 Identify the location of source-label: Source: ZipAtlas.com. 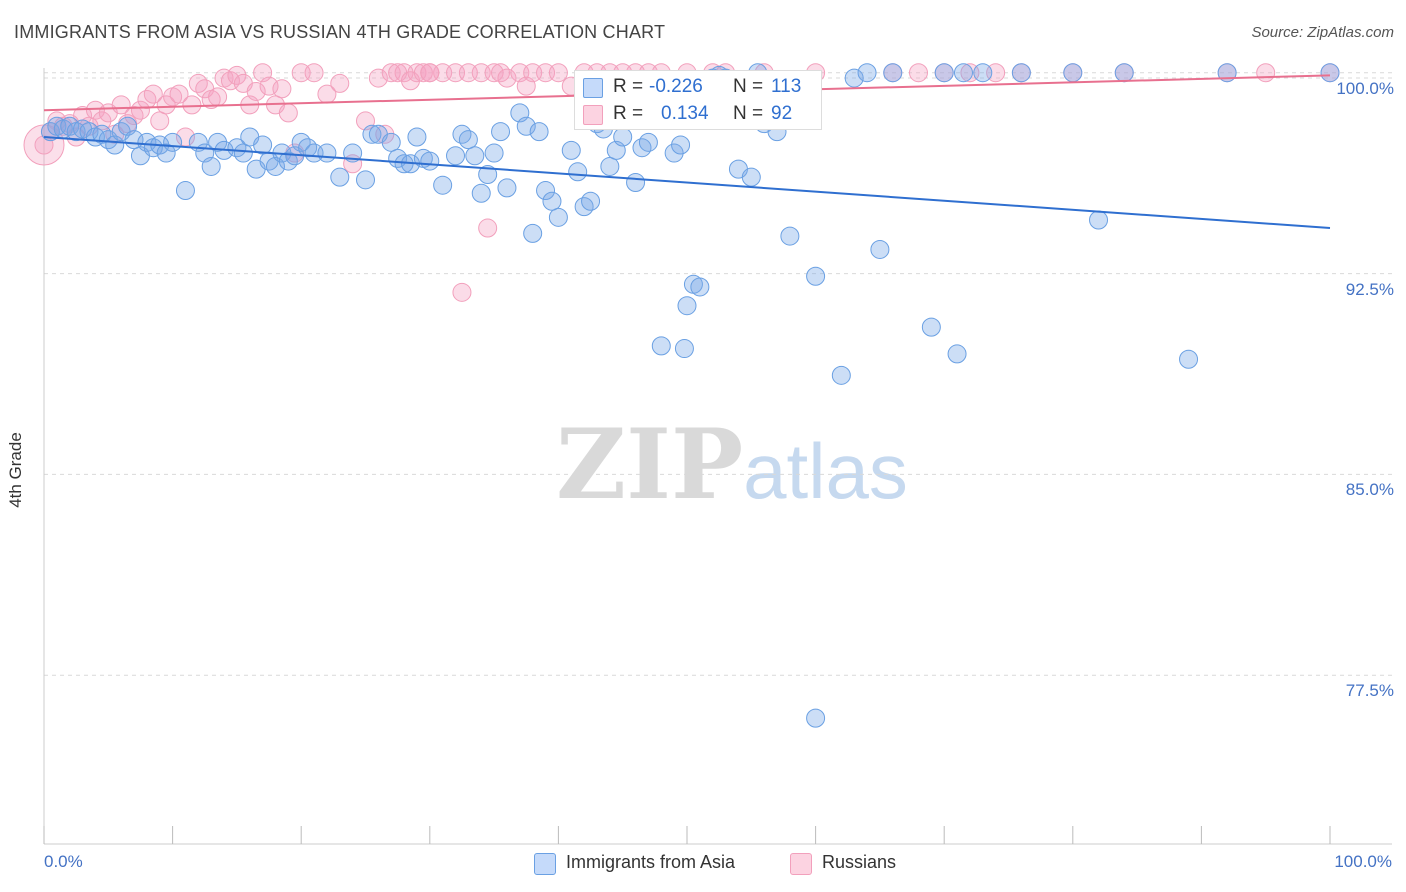
(1322, 32).